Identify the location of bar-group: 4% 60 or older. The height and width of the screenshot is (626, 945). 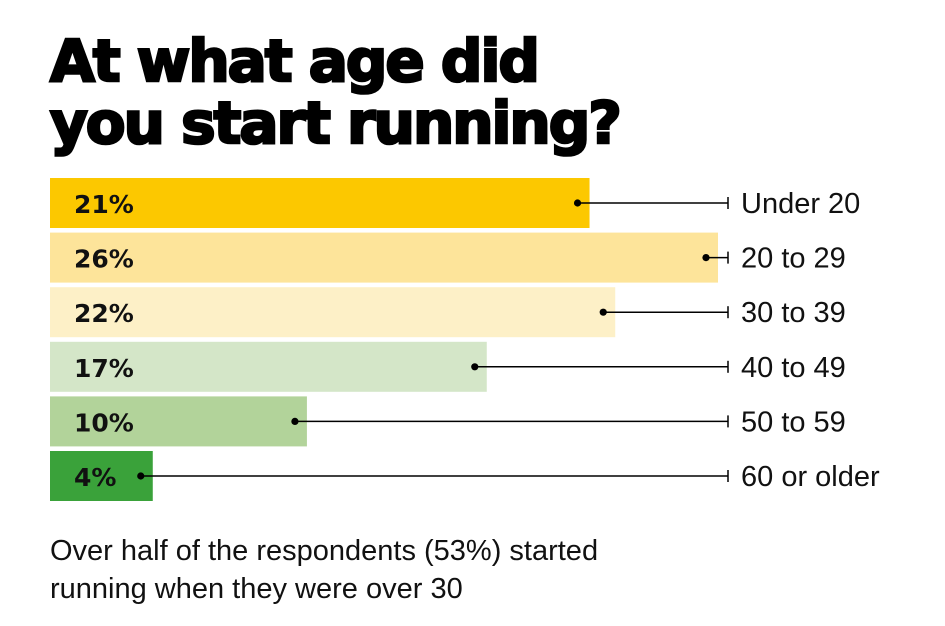
(465, 476).